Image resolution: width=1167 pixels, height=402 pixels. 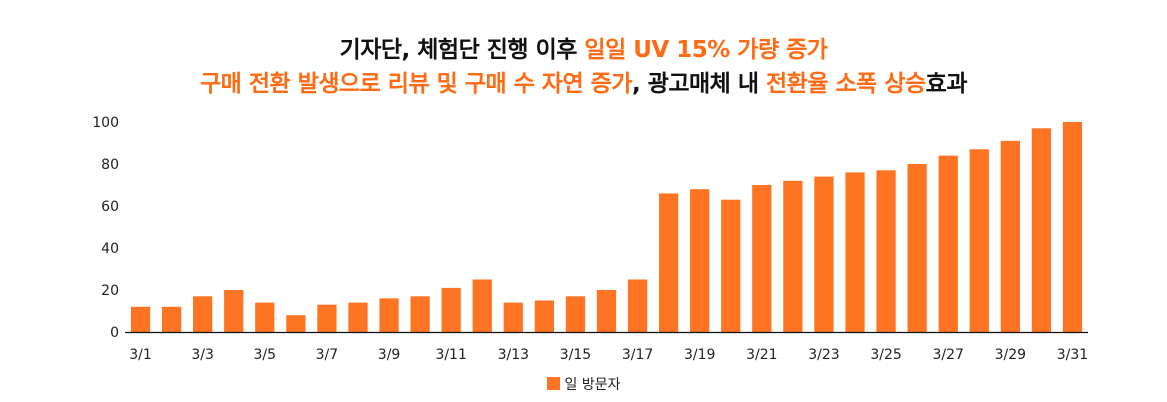 I want to click on x-tick-label: 3/3, so click(x=202, y=355).